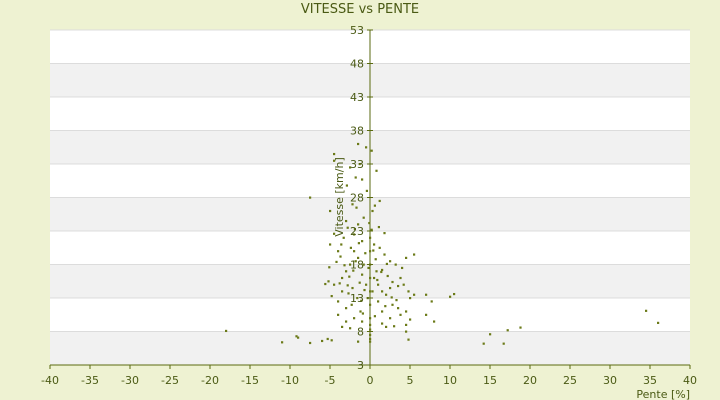 The width and height of the screenshot is (720, 400). What do you see at coordinates (357, 265) in the screenshot?
I see `y-tick-label: 18` at bounding box center [357, 265].